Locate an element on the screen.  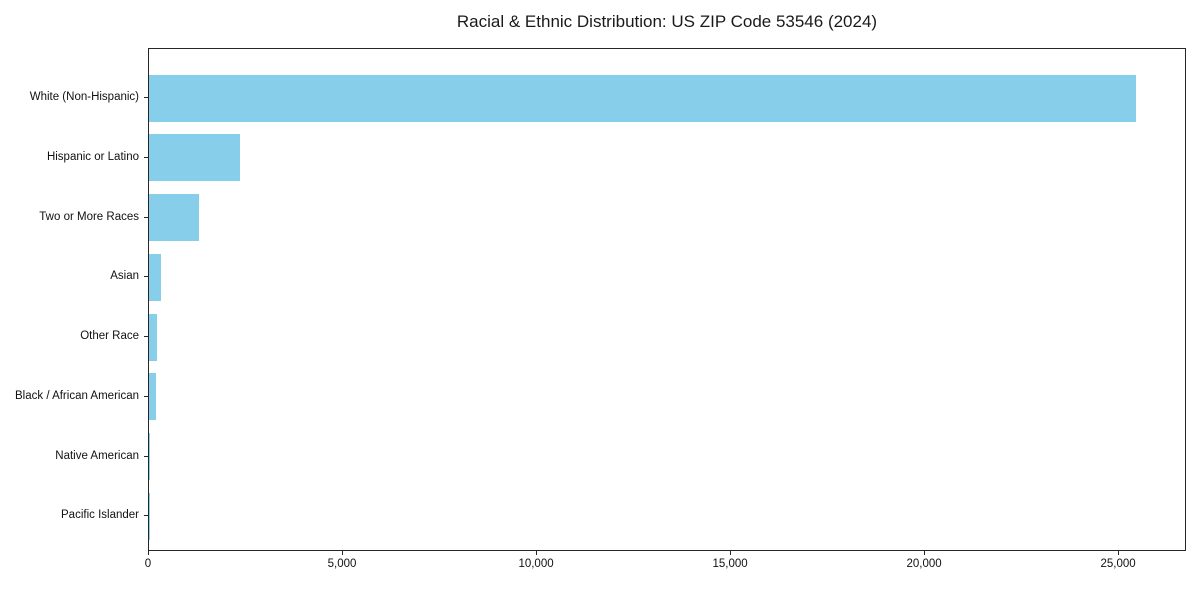
bar-white-non-hispanic is located at coordinates (643, 98).